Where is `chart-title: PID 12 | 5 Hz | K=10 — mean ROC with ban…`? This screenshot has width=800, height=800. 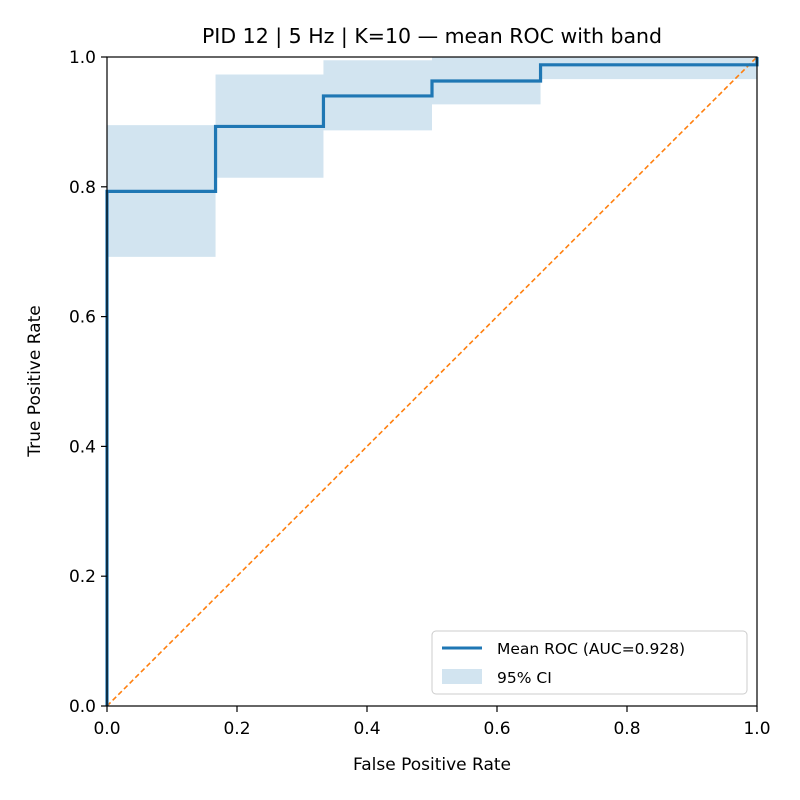
chart-title: PID 12 | 5 Hz | K=10 — mean ROC with ban… is located at coordinates (432, 36).